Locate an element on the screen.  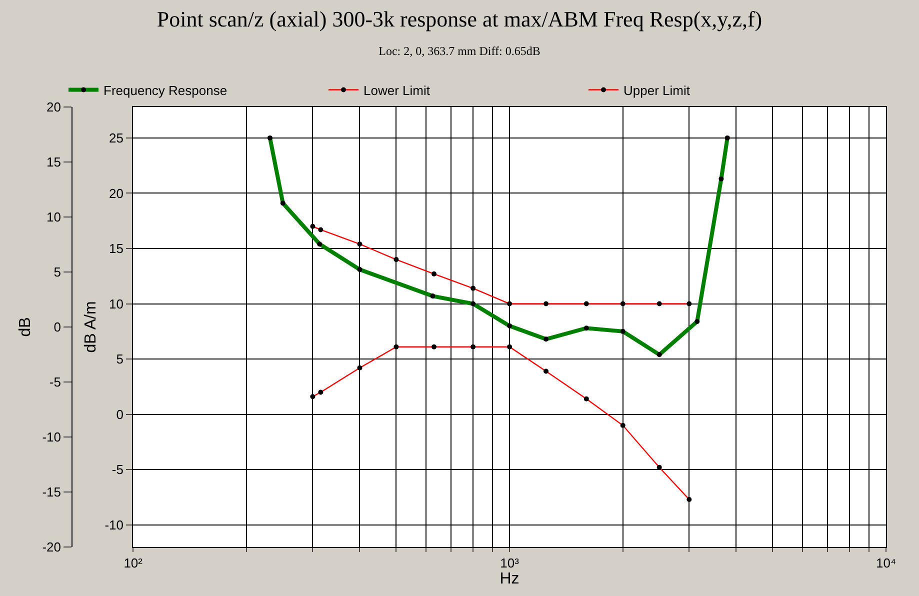
legend-label: Upper Limit is located at coordinates (657, 90).